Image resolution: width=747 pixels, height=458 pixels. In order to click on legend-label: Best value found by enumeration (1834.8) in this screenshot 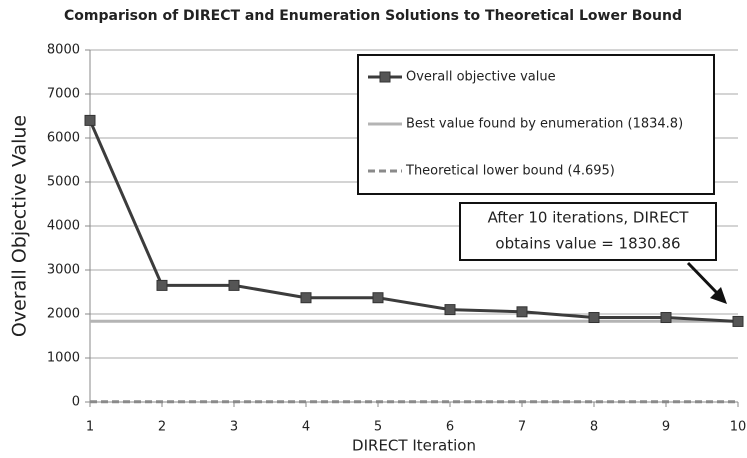, I will do `click(544, 124)`.